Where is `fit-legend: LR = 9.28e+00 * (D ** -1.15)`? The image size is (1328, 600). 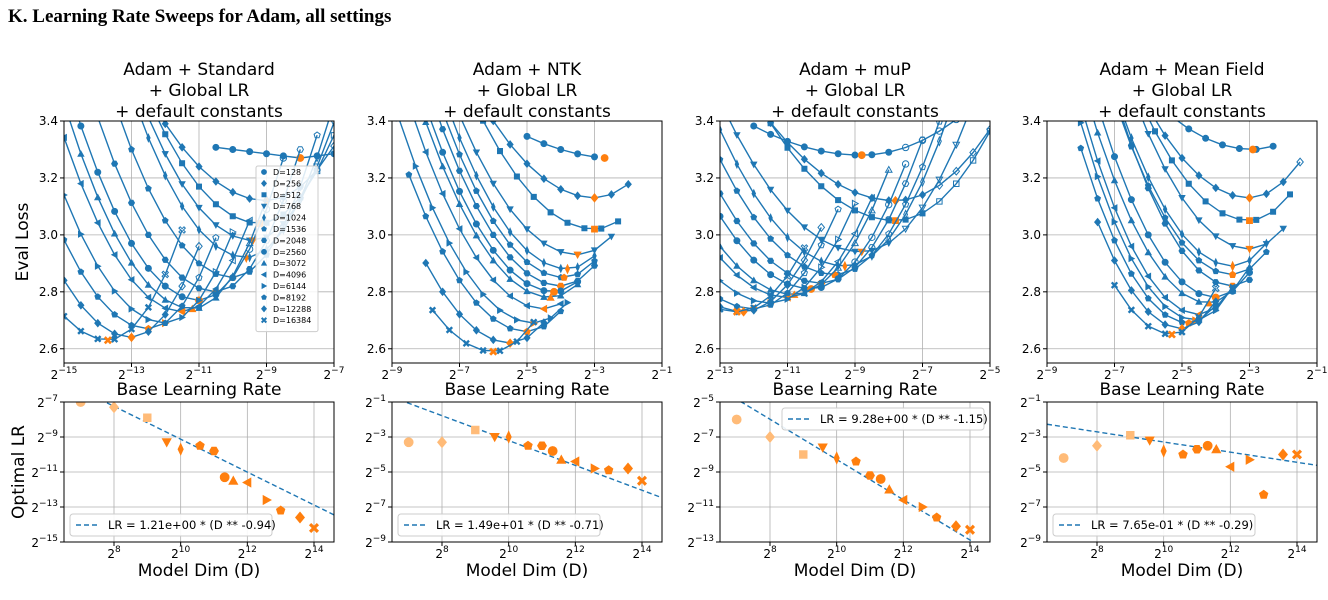 fit-legend: LR = 9.28e+00 * (D ** -1.15) is located at coordinates (884, 419).